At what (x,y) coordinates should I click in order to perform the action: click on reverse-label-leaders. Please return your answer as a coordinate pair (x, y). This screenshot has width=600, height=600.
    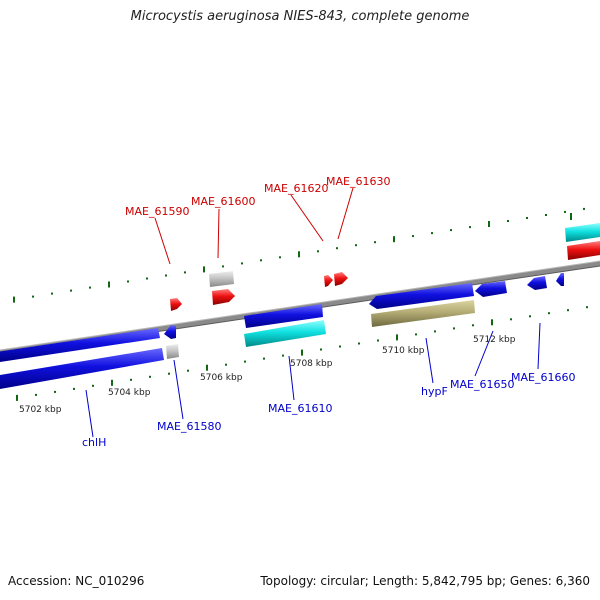
    Looking at the image, I should click on (313, 380).